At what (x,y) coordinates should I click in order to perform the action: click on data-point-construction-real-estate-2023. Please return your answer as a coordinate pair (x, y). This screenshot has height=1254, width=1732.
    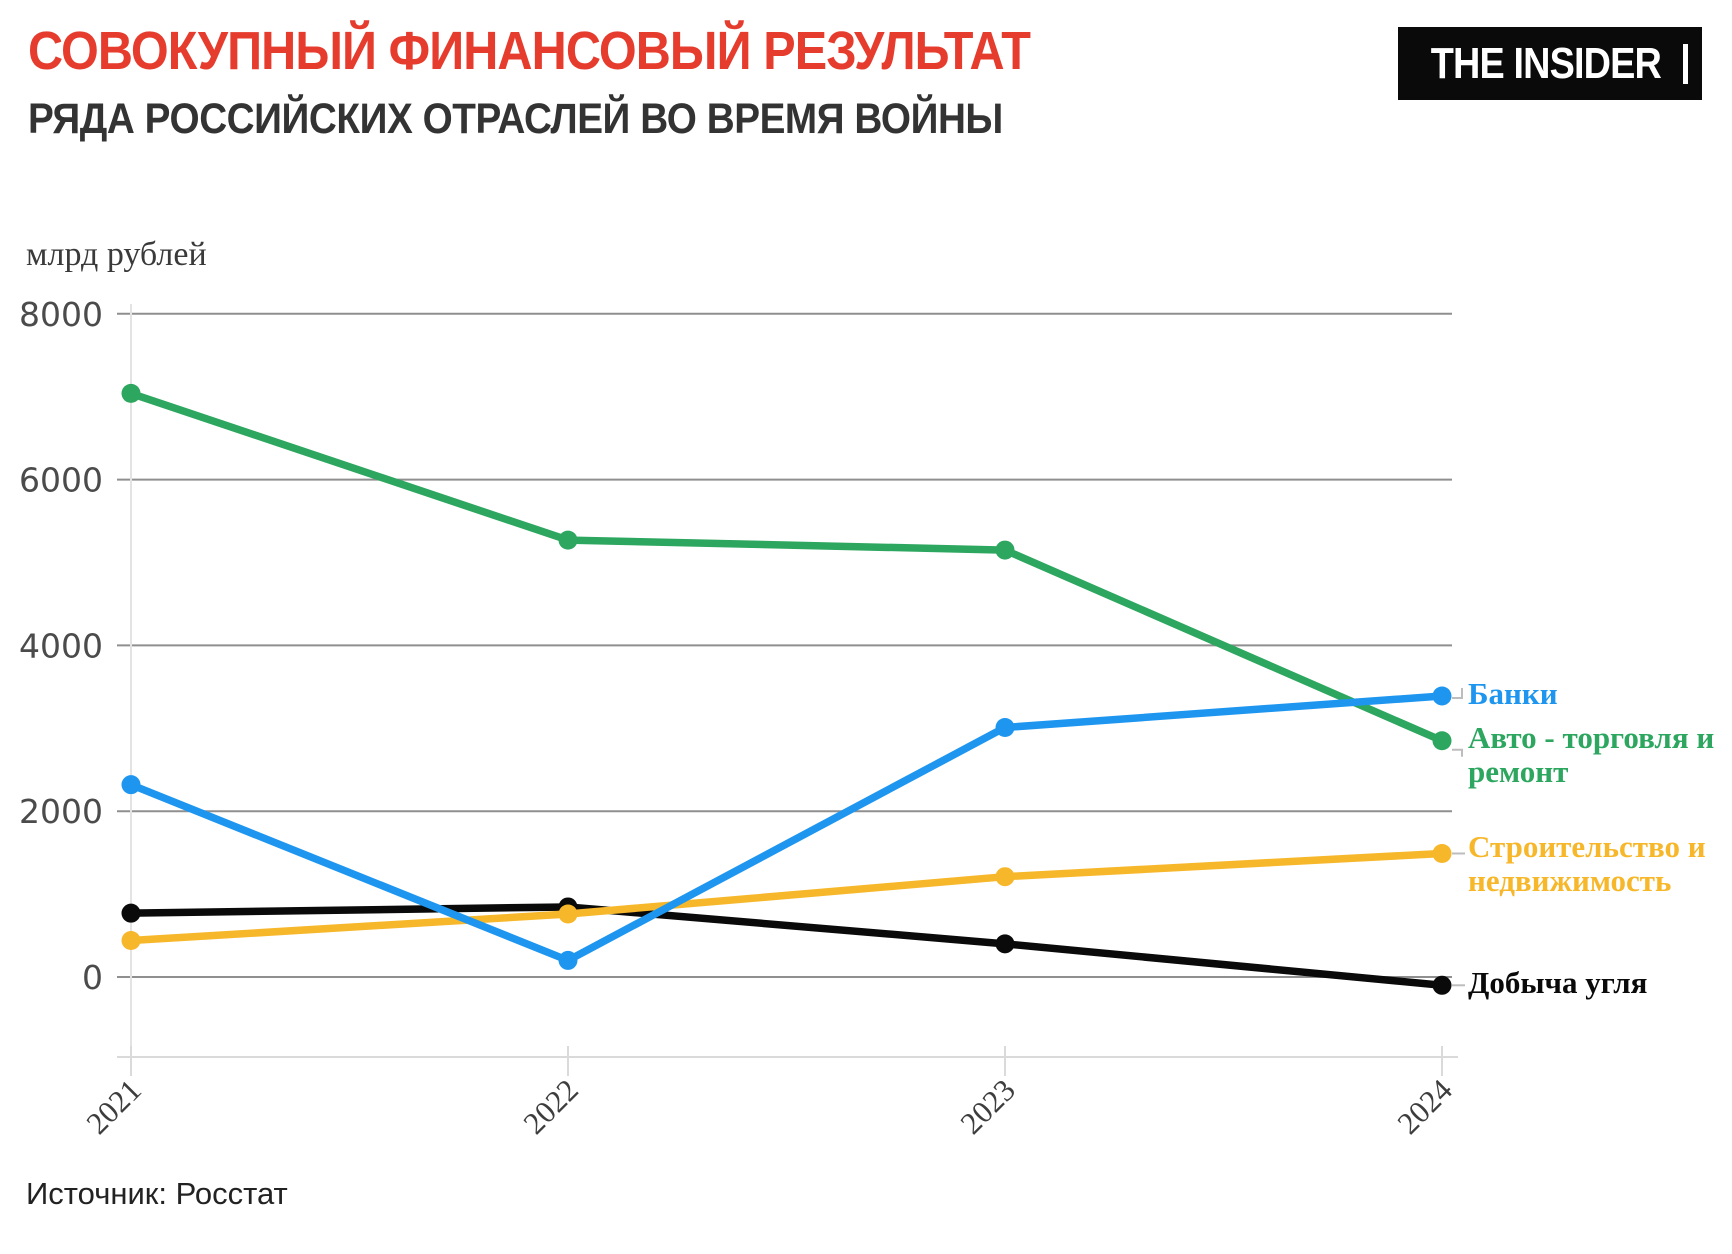
    Looking at the image, I should click on (1005, 877).